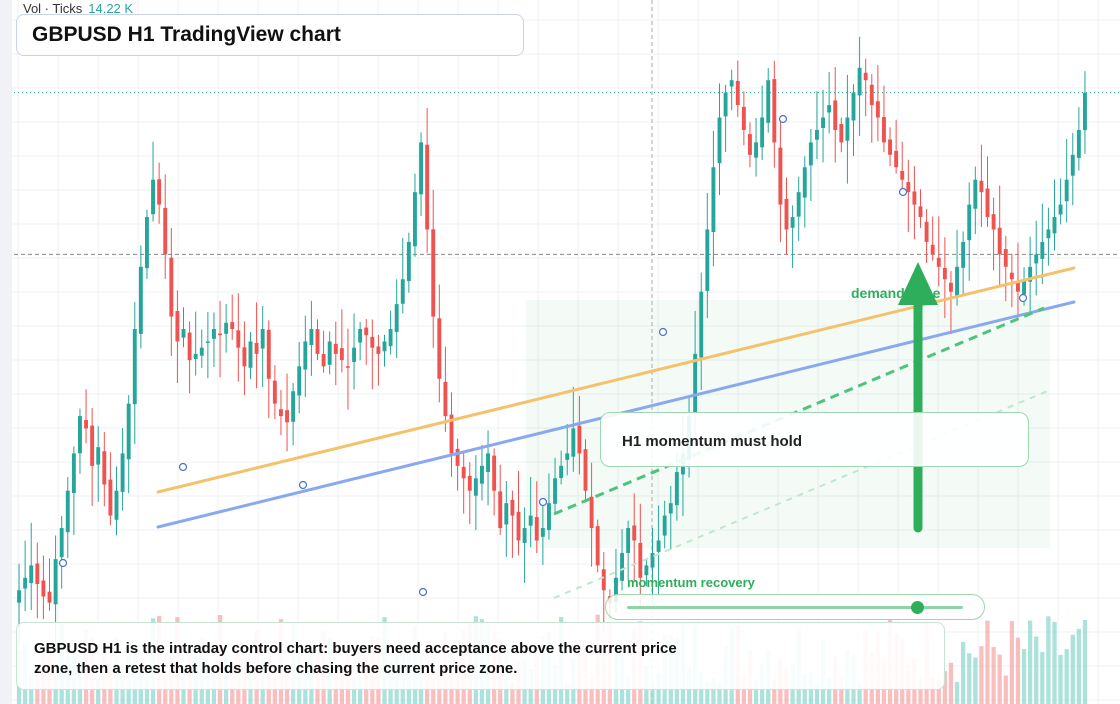  What do you see at coordinates (799, 411) in the screenshot?
I see `recovery-dashed-line` at bounding box center [799, 411].